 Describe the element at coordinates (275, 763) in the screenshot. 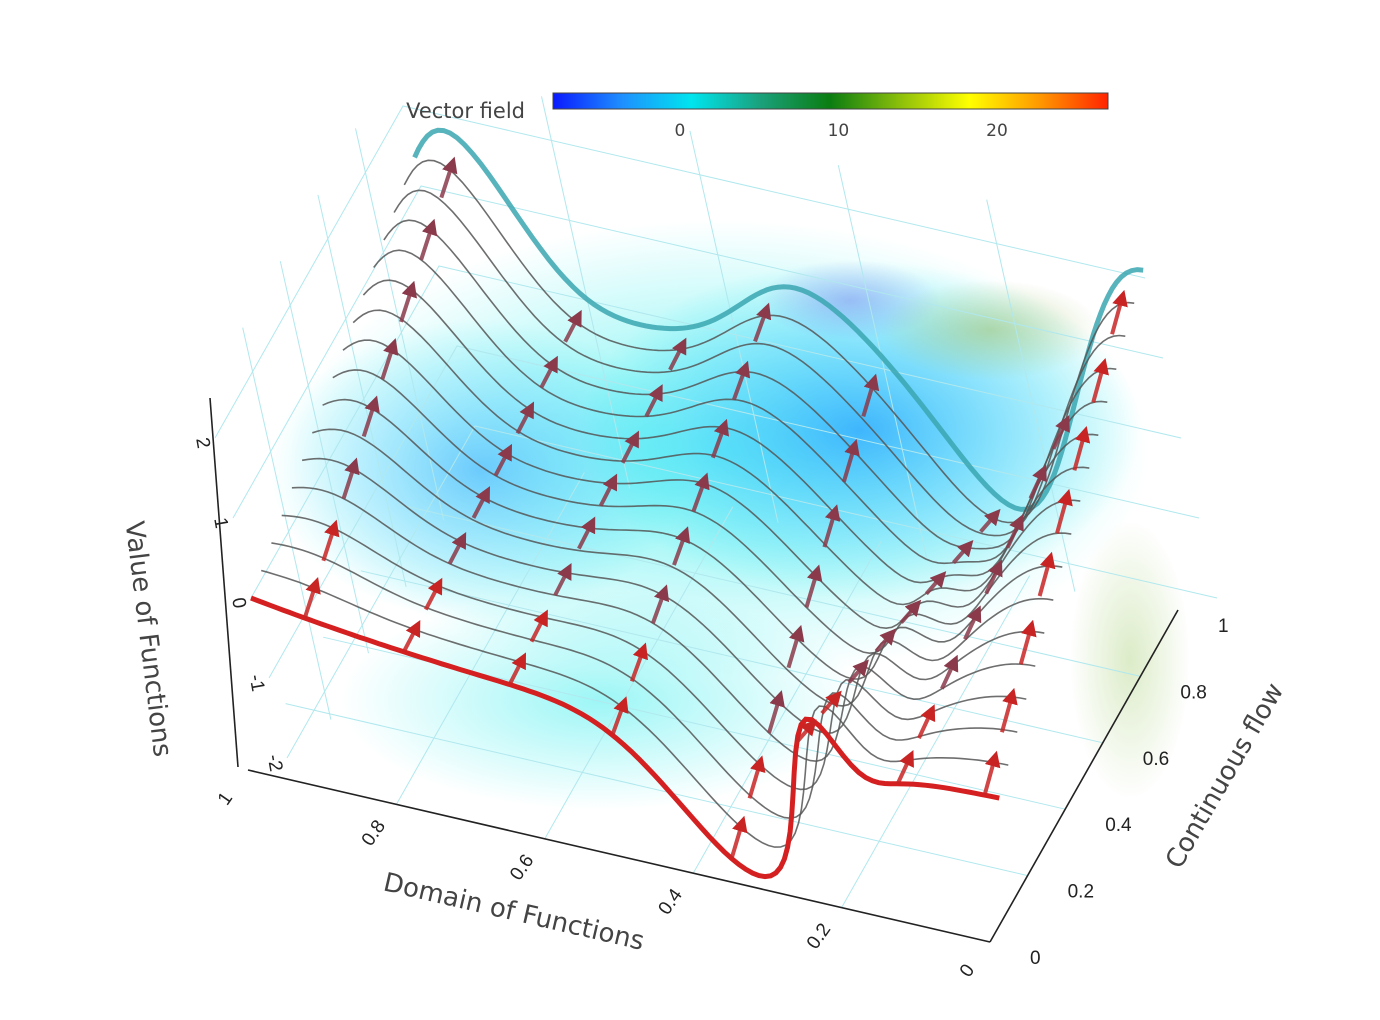

I see `z-tick-label: -2` at that location.